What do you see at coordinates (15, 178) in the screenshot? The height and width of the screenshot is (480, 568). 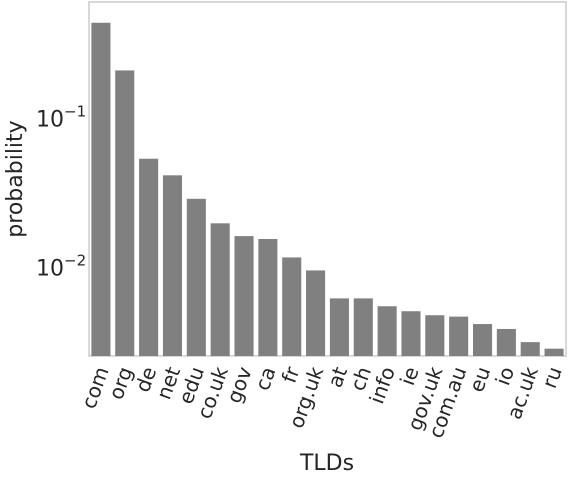 I see `y-axis-label: probability` at bounding box center [15, 178].